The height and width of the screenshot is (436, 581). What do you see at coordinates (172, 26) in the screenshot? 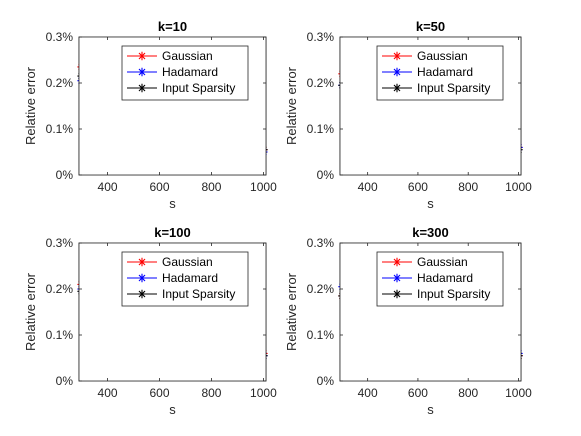
I see `chart-title: k=10` at bounding box center [172, 26].